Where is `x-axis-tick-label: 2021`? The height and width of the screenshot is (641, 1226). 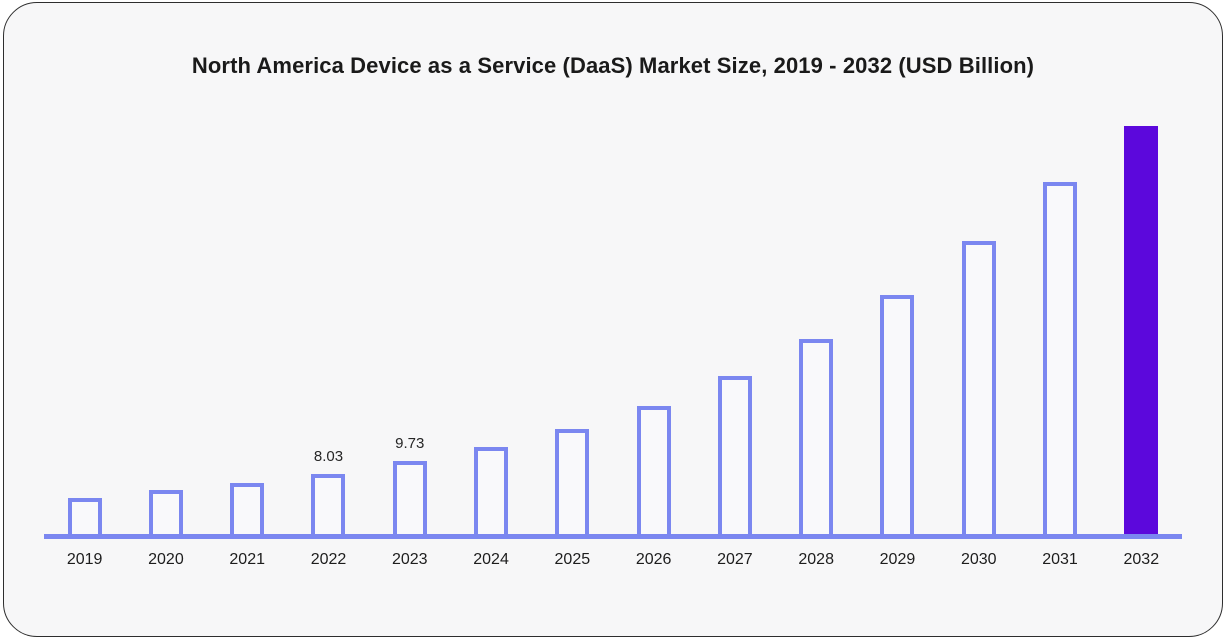 x-axis-tick-label: 2021 is located at coordinates (247, 559).